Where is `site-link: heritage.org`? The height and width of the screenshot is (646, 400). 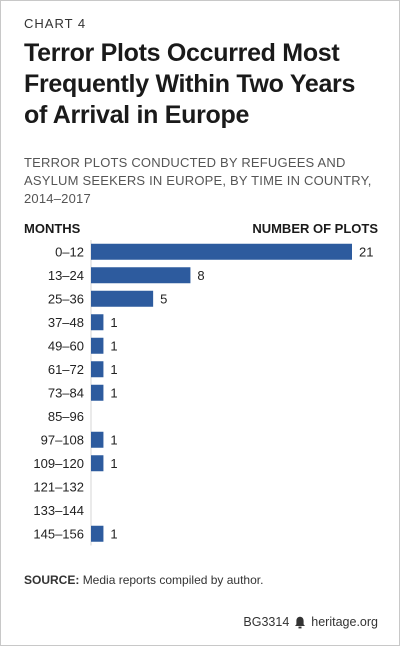
site-link: heritage.org is located at coordinates (344, 622).